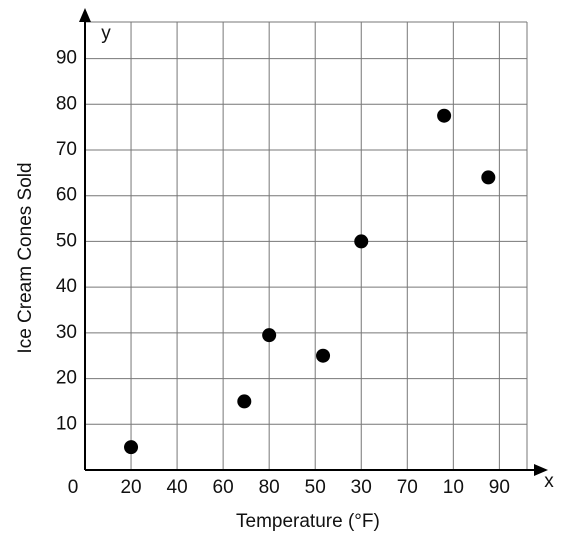  What do you see at coordinates (407, 487) in the screenshot?
I see `x-tick-label: 70` at bounding box center [407, 487].